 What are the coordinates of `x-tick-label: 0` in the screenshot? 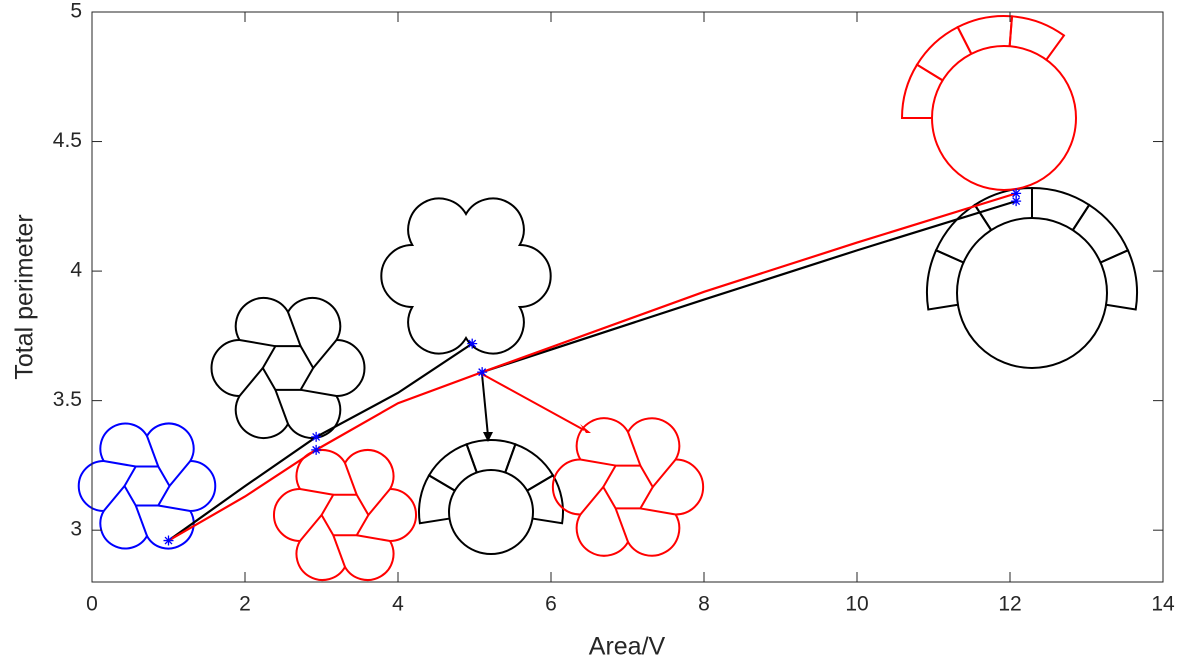 It's located at (92, 604).